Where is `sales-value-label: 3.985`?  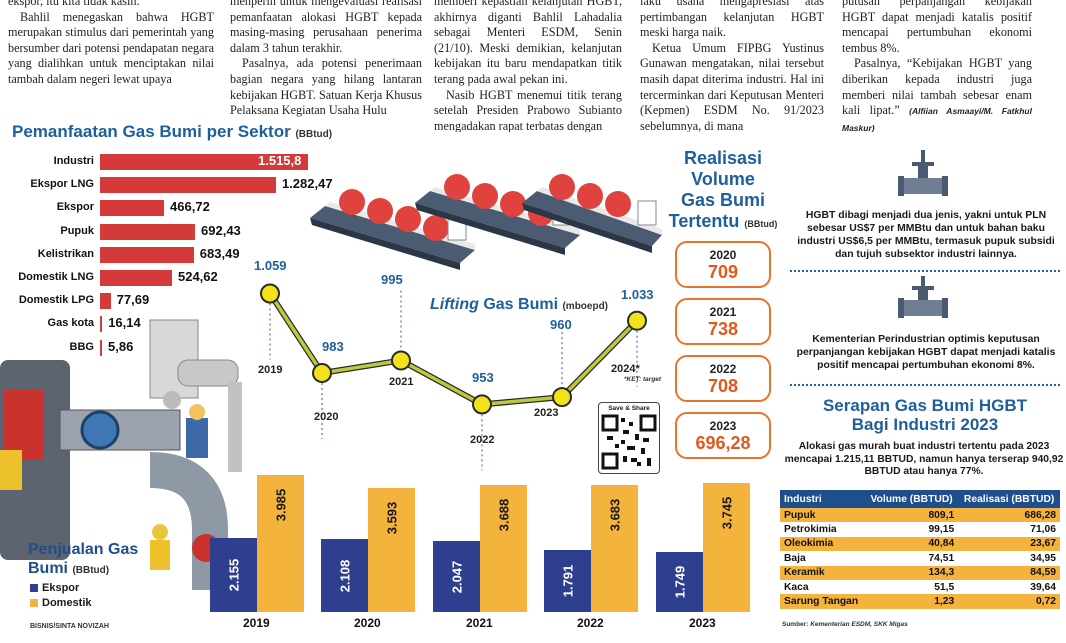 sales-value-label: 3.985 is located at coordinates (280, 504).